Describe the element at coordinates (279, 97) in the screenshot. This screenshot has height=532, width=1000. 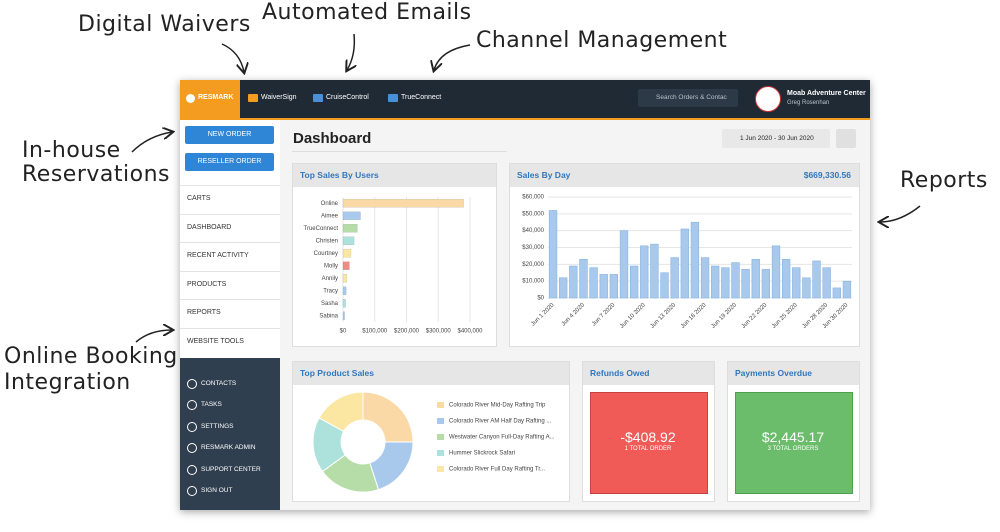
I see `tab: WaiverSign` at that location.